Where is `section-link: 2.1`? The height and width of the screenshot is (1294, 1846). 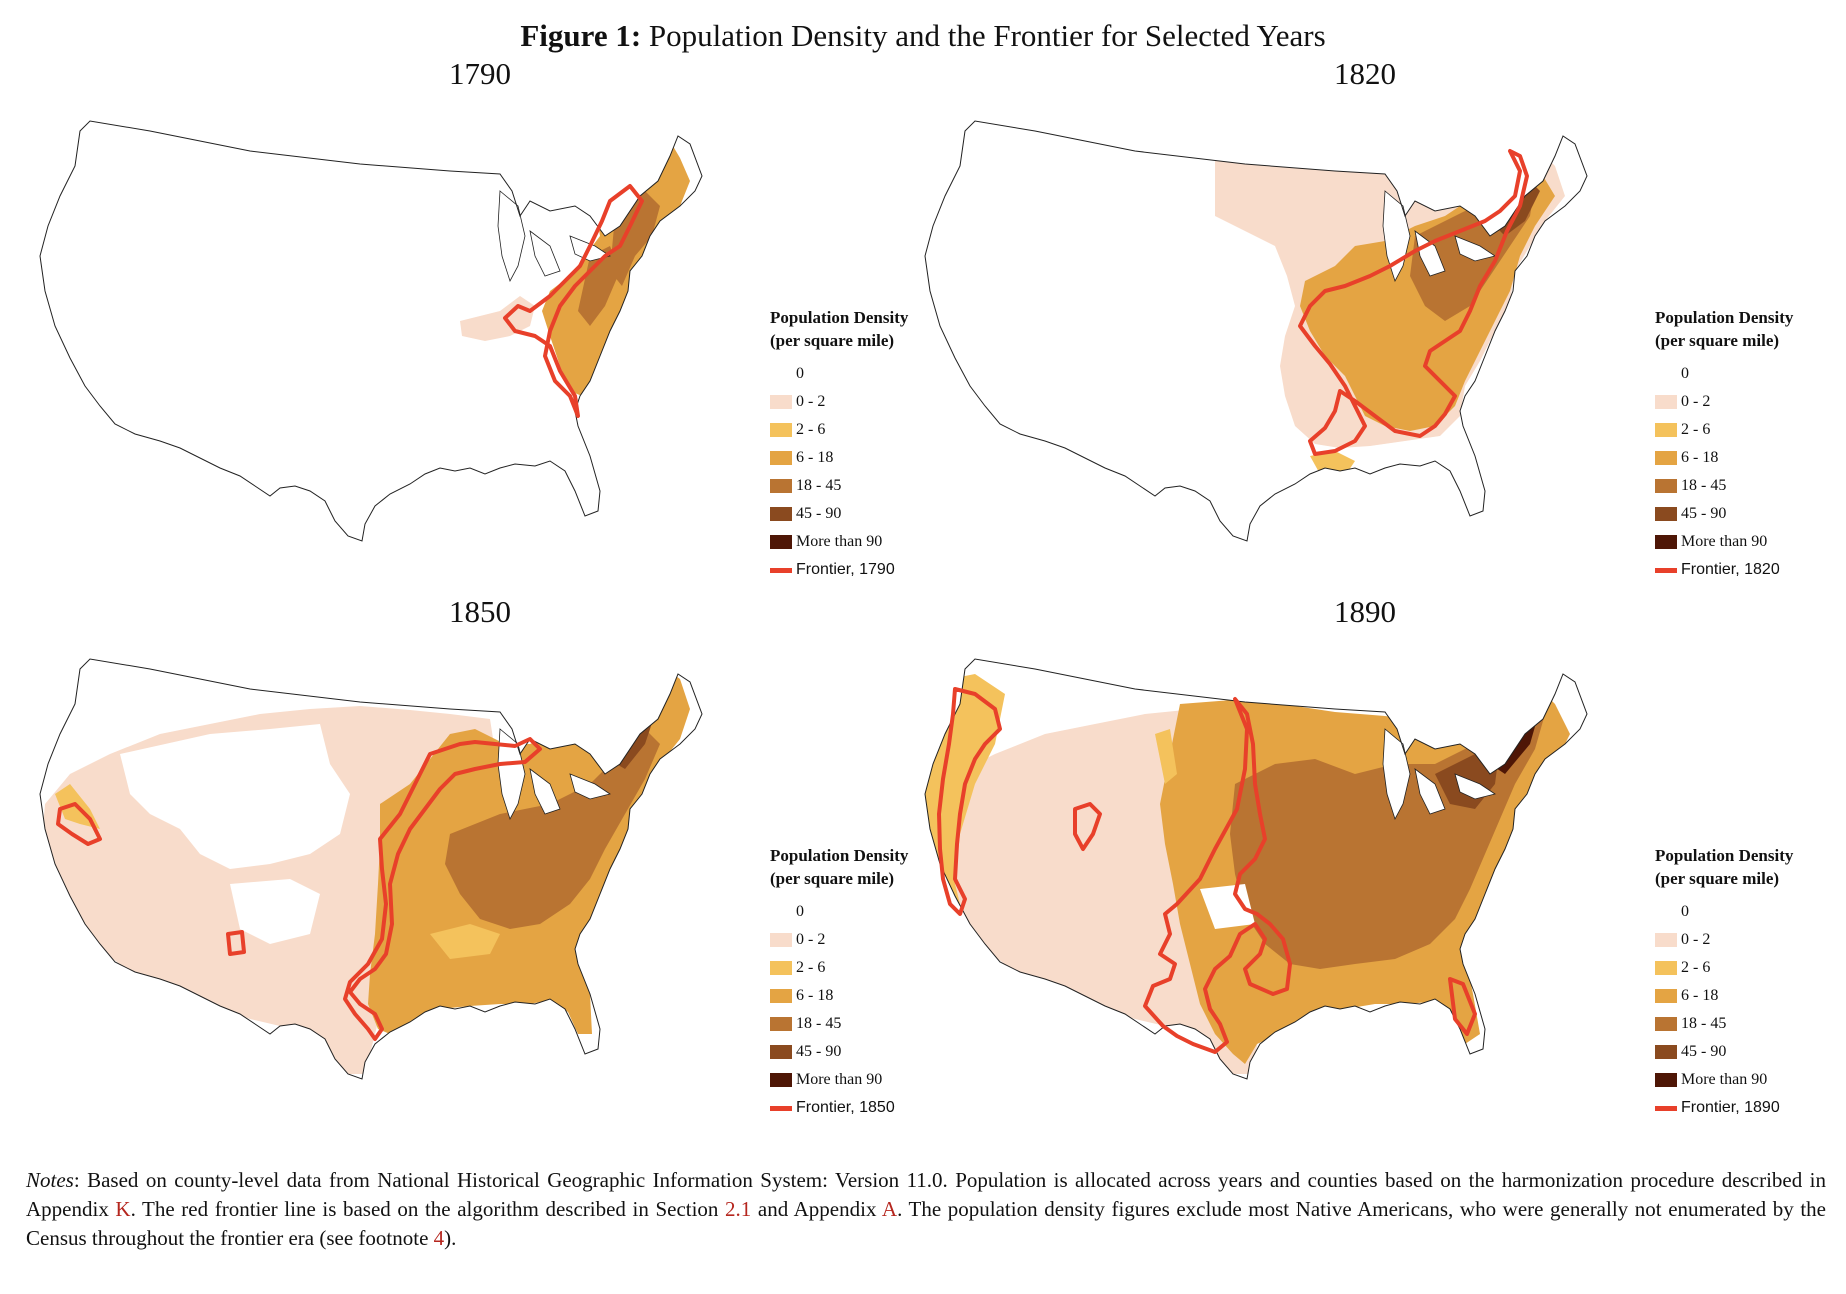
section-link: 2.1 is located at coordinates (738, 1209).